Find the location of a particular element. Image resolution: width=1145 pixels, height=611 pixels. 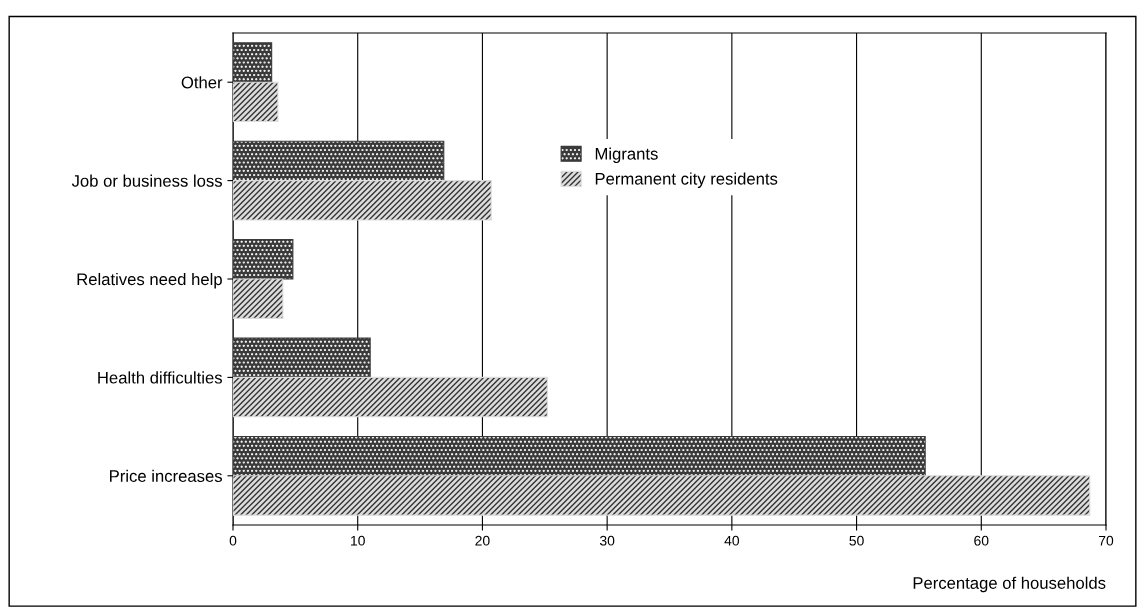

x-tick-label: 50 is located at coordinates (856, 540).